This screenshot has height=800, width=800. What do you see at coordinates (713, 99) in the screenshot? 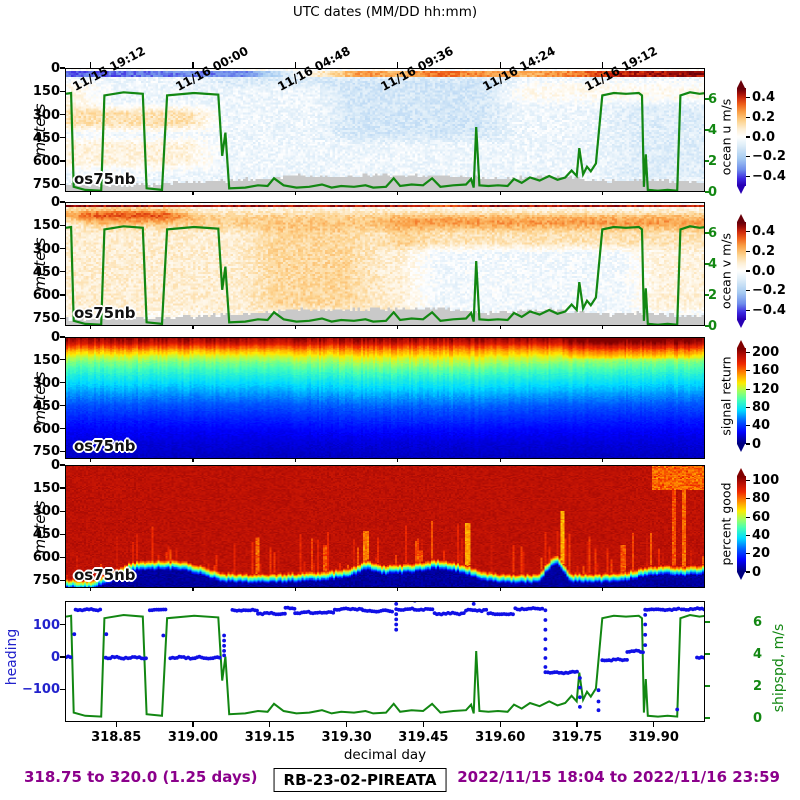
I see `speed-tick-label: 6` at bounding box center [713, 99].